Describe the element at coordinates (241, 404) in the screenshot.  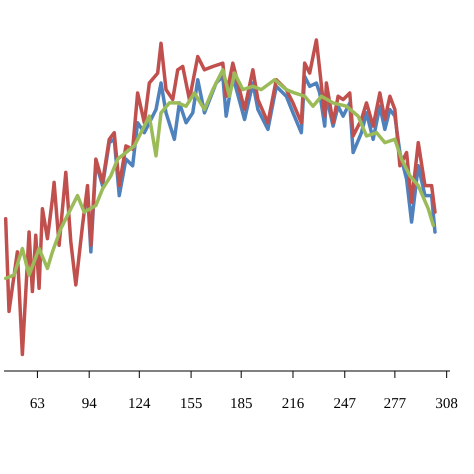
I see `x-tick-label: 185` at that location.